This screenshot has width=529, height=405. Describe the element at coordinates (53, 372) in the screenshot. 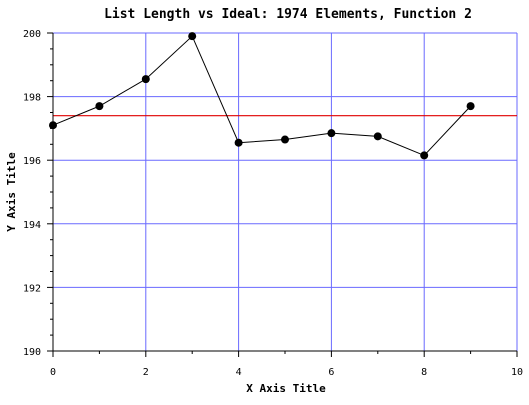

I see `x-tick-label: 0` at that location.